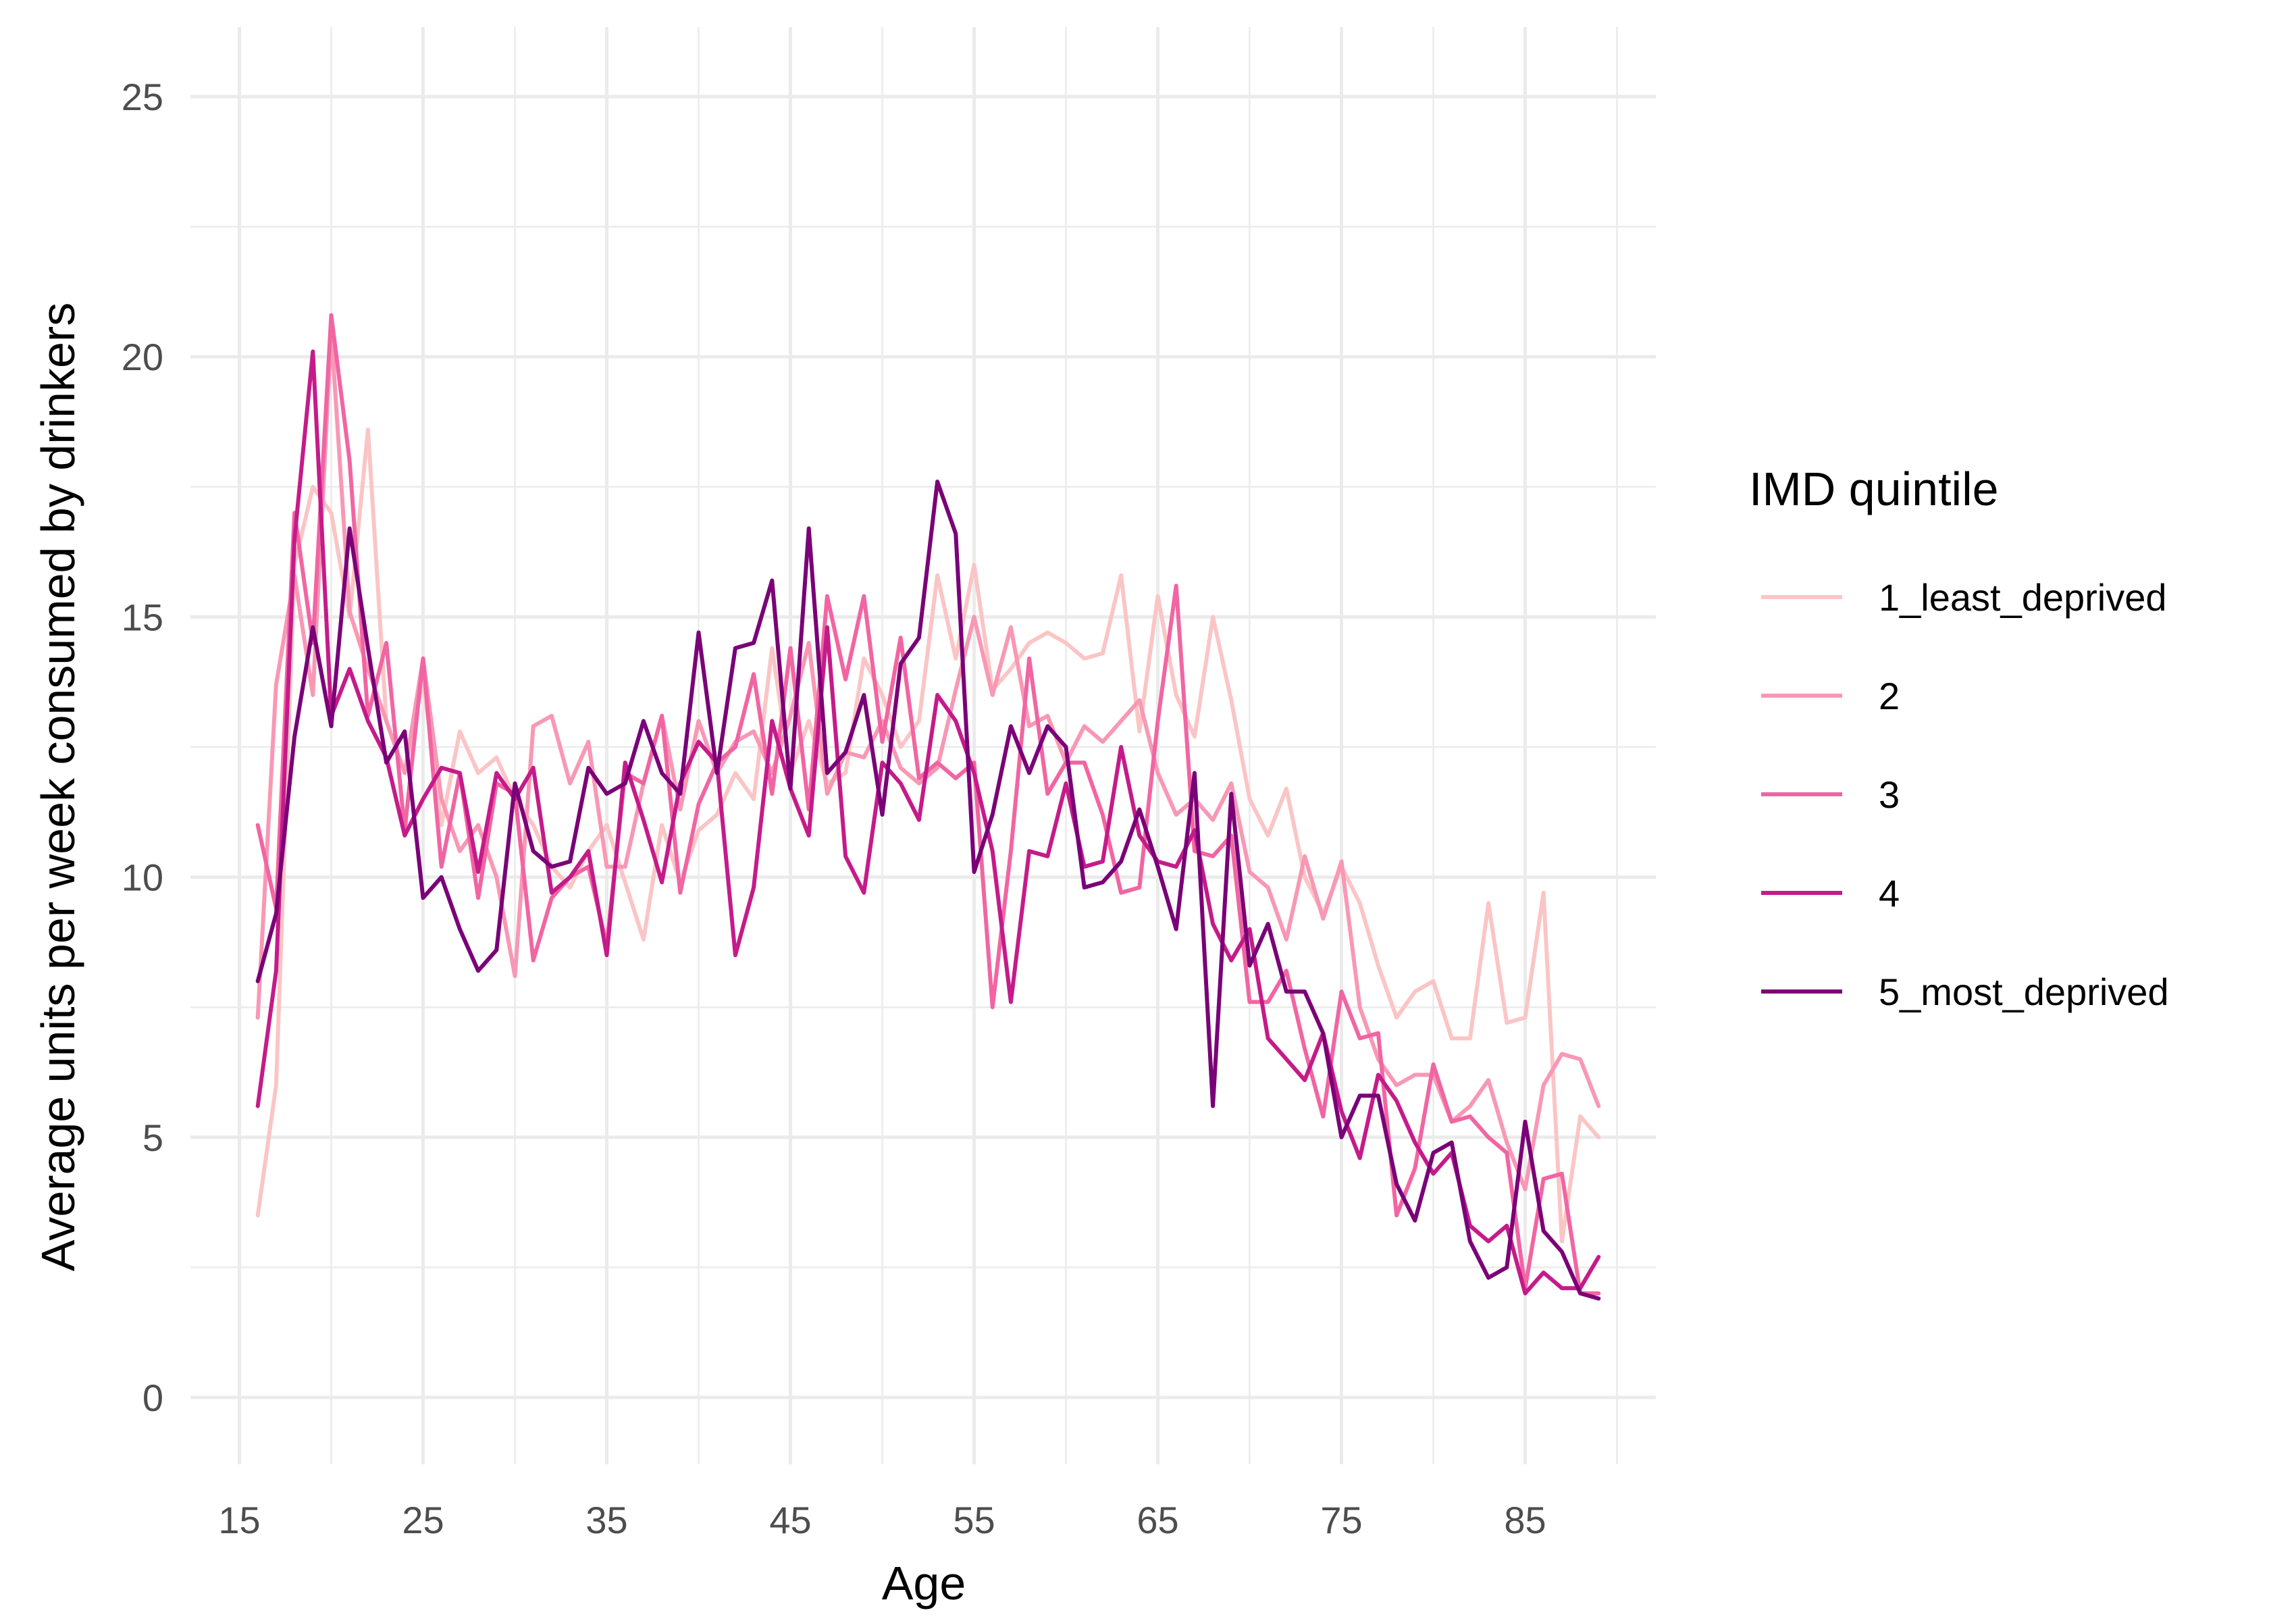  What do you see at coordinates (142, 877) in the screenshot?
I see `y-tick-label: 10` at bounding box center [142, 877].